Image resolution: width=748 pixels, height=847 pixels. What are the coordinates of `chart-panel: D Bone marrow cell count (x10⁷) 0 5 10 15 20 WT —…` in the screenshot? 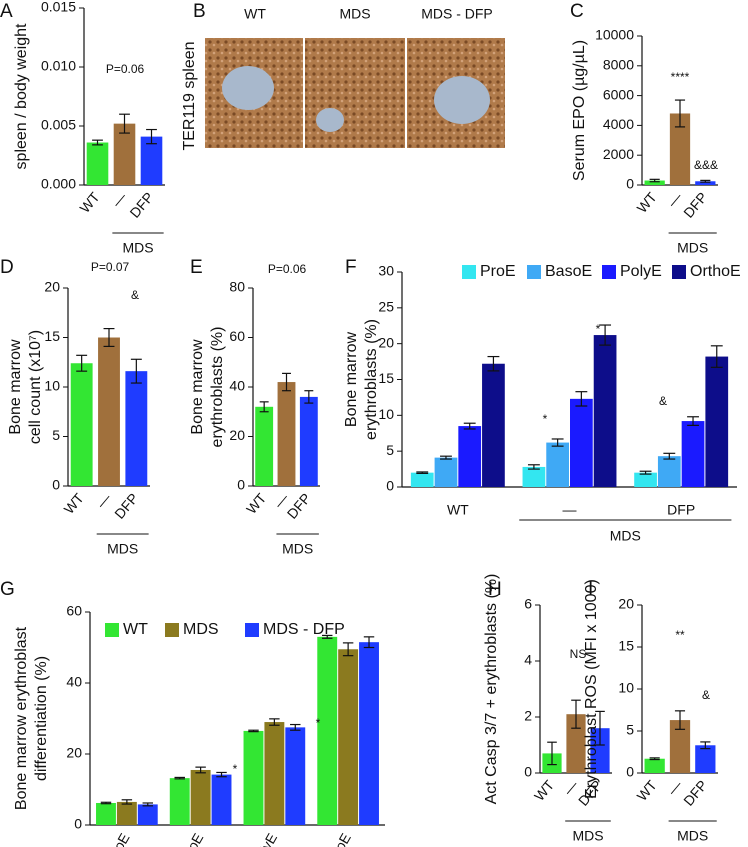 It's located at (75, 407).